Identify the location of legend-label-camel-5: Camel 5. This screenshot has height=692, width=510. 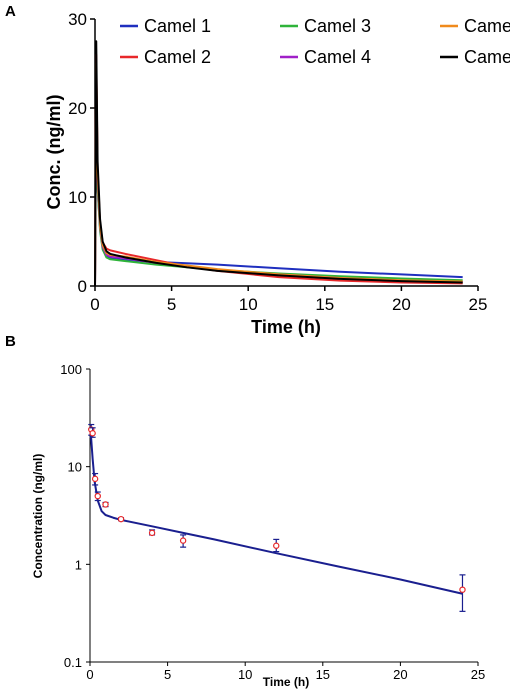
(487, 26).